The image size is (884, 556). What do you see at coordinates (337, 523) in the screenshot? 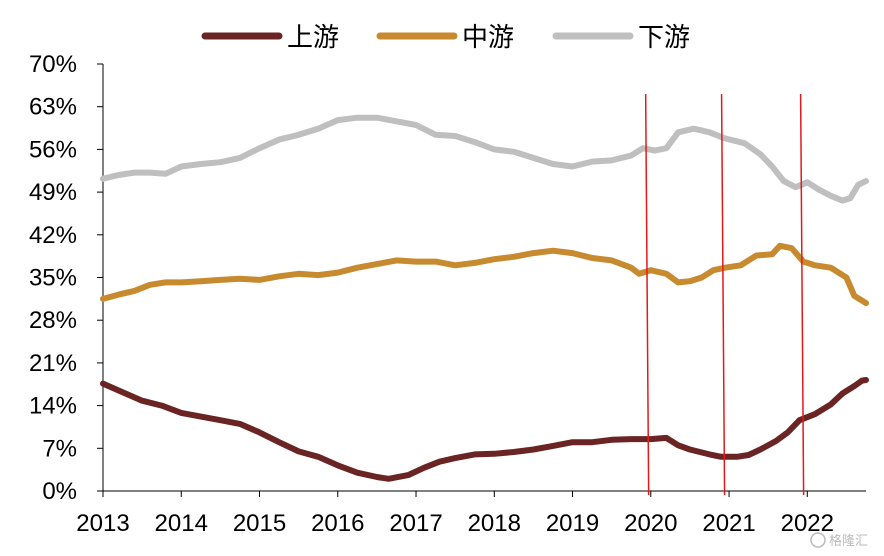
I see `x-tick-label: 2016` at bounding box center [337, 523].